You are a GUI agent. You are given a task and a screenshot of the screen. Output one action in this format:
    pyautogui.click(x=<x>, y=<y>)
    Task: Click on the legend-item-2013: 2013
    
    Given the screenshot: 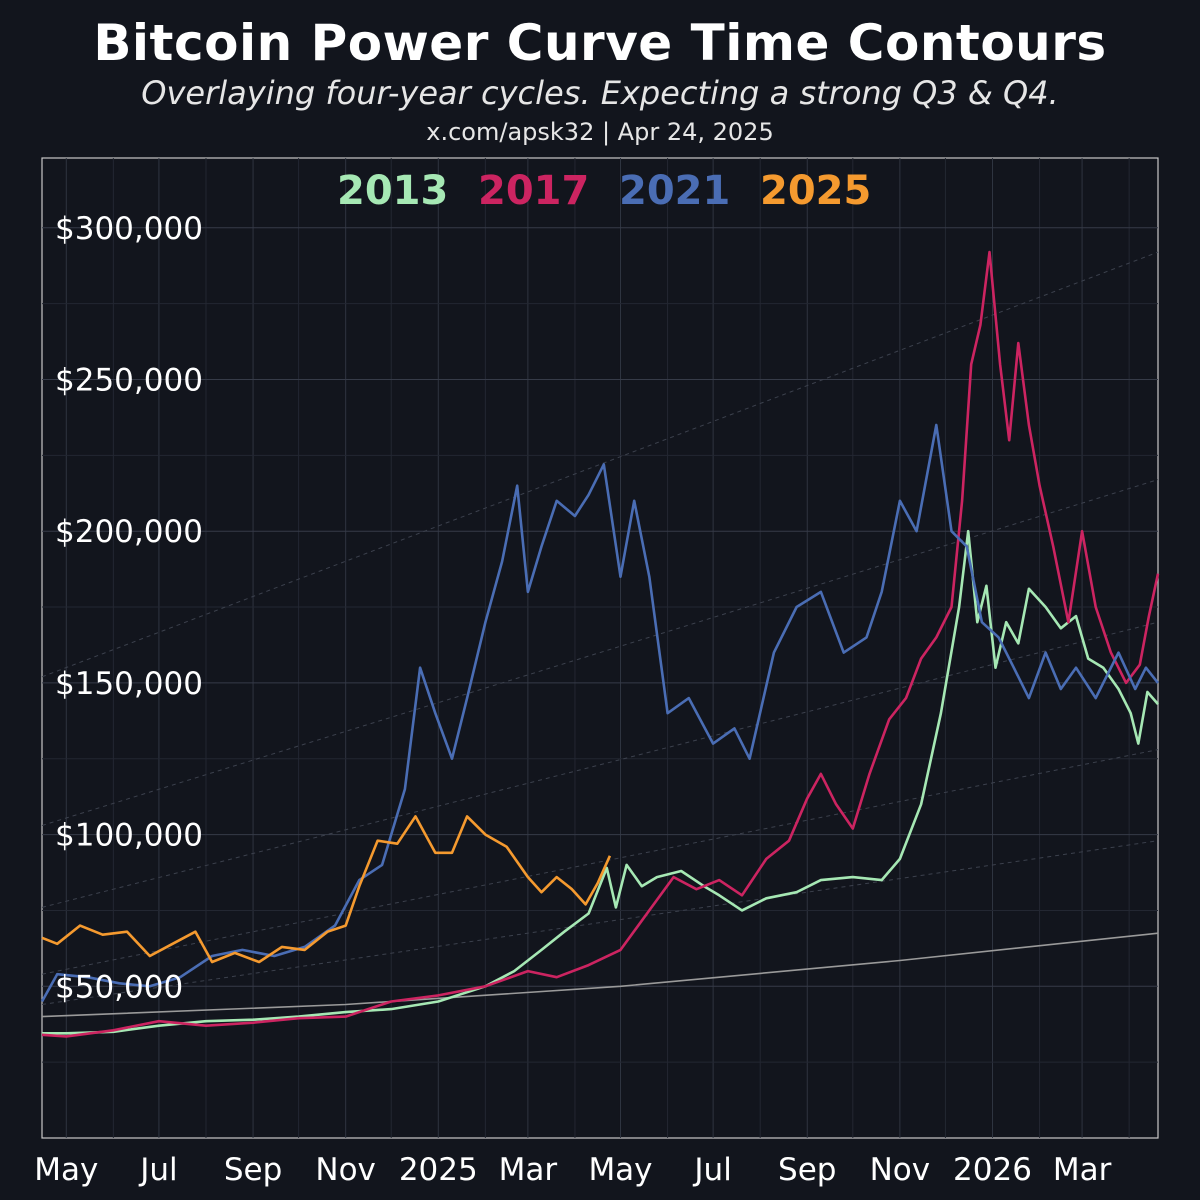 What is the action you would take?
    pyautogui.click(x=392, y=191)
    